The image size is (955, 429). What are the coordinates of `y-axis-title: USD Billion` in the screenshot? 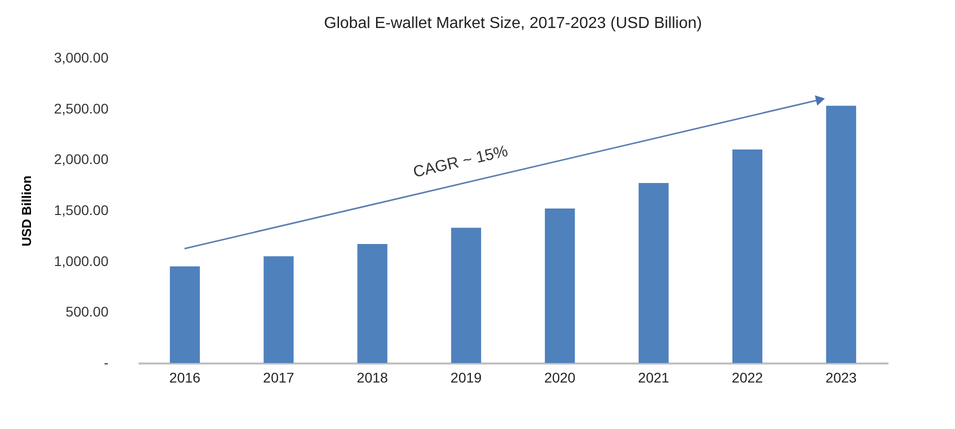 It's located at (26, 211).